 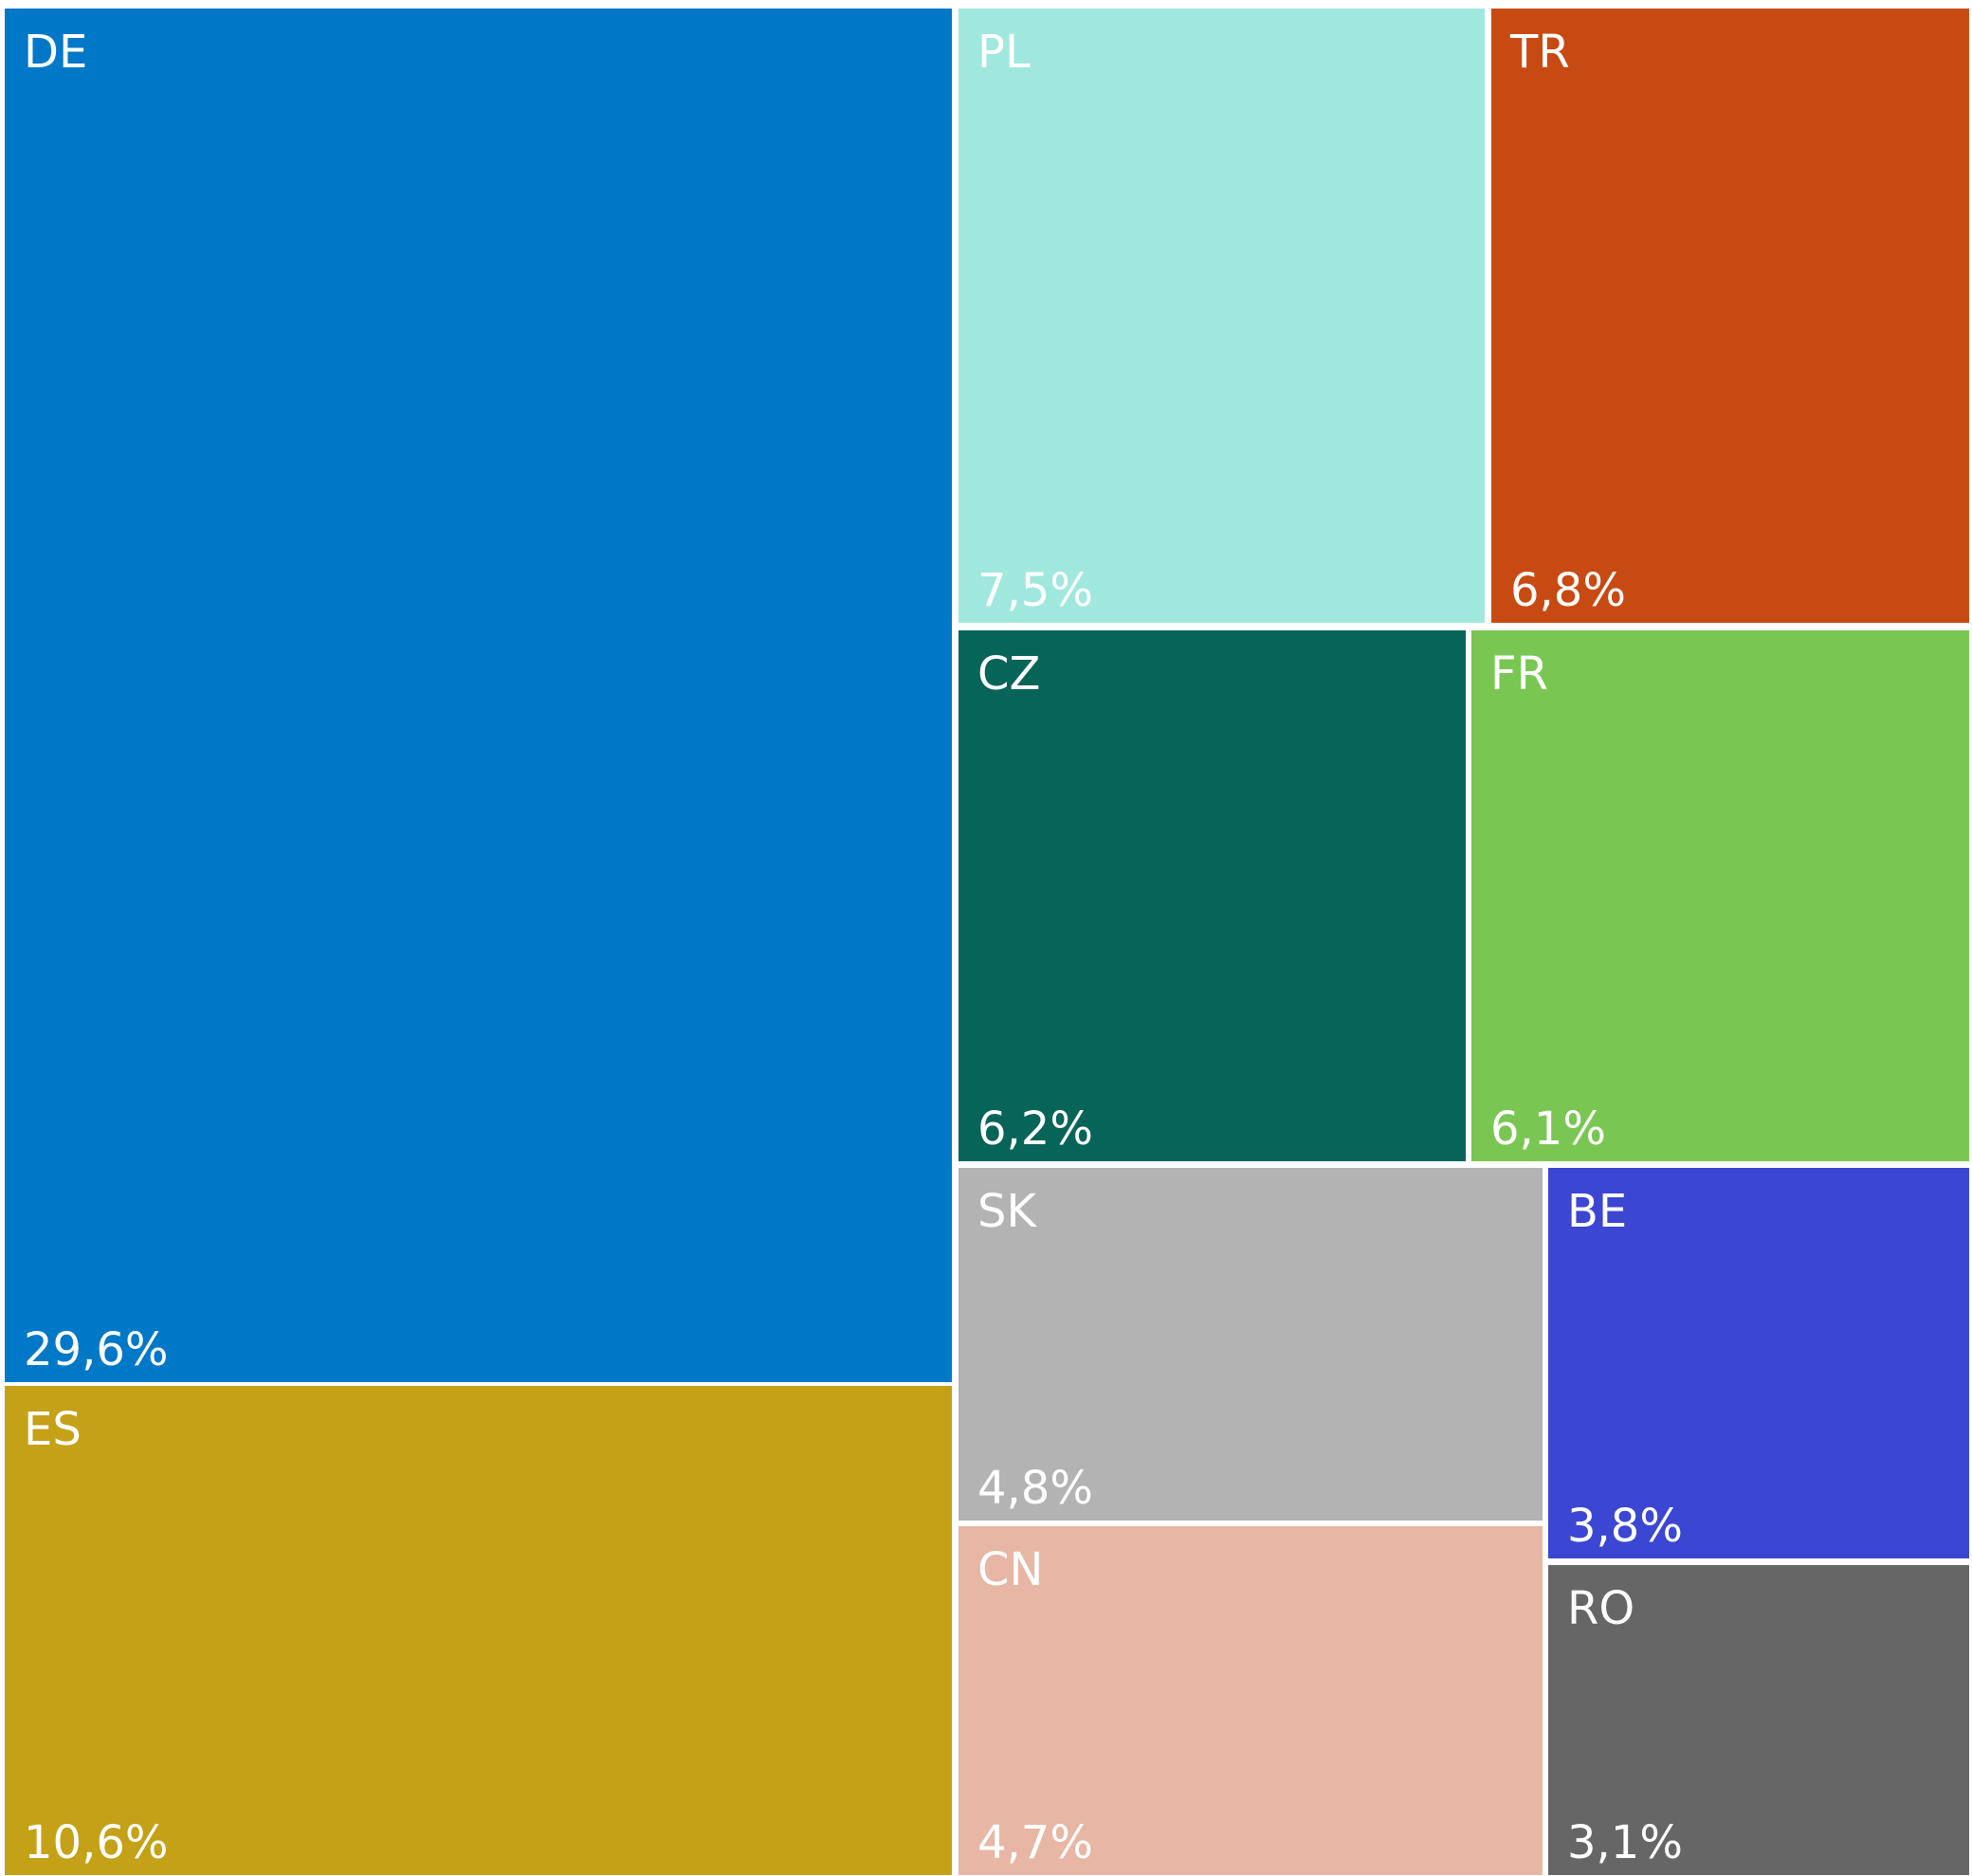 What do you see at coordinates (1568, 590) in the screenshot?
I see `tile-value-tr: 6,8%` at bounding box center [1568, 590].